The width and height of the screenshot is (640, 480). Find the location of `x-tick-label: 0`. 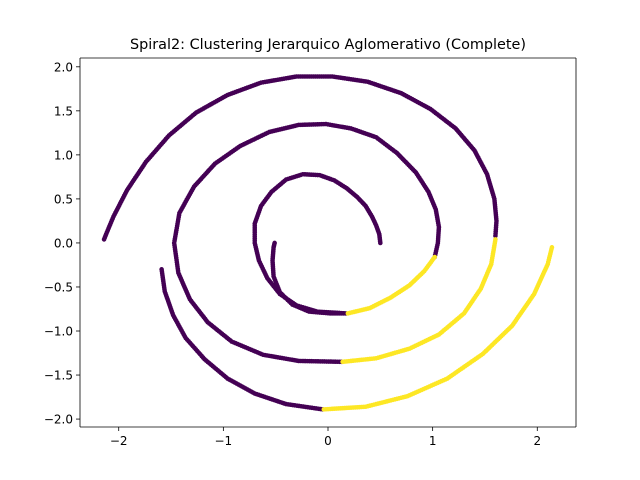

x-tick-label: 0 is located at coordinates (328, 441).